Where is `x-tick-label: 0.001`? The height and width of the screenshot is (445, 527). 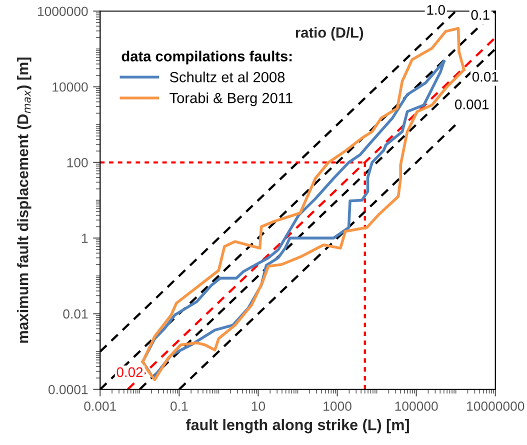
x-tick-label: 0.001 is located at coordinates (100, 406).